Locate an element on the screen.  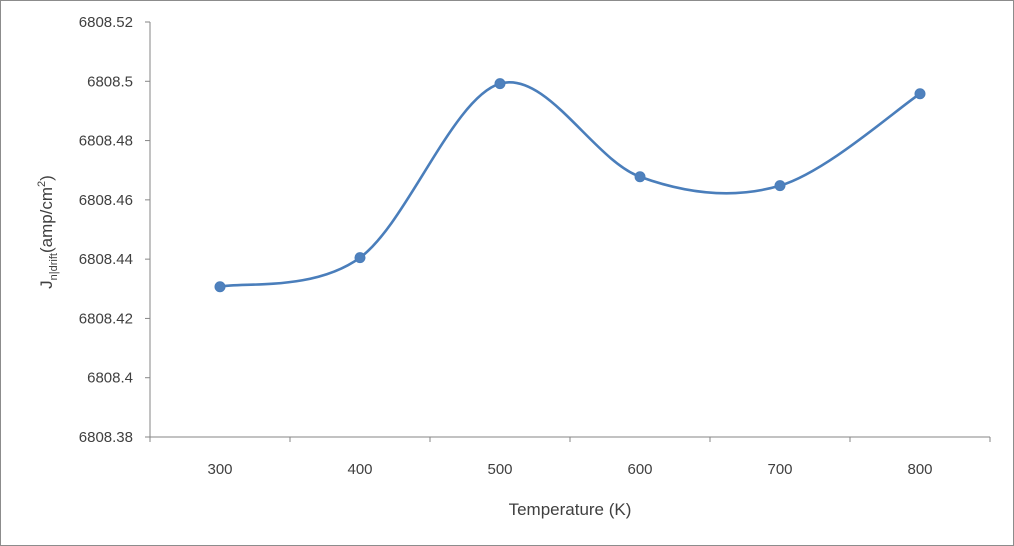
y-tick-label: 6808.48 is located at coordinates (106, 141).